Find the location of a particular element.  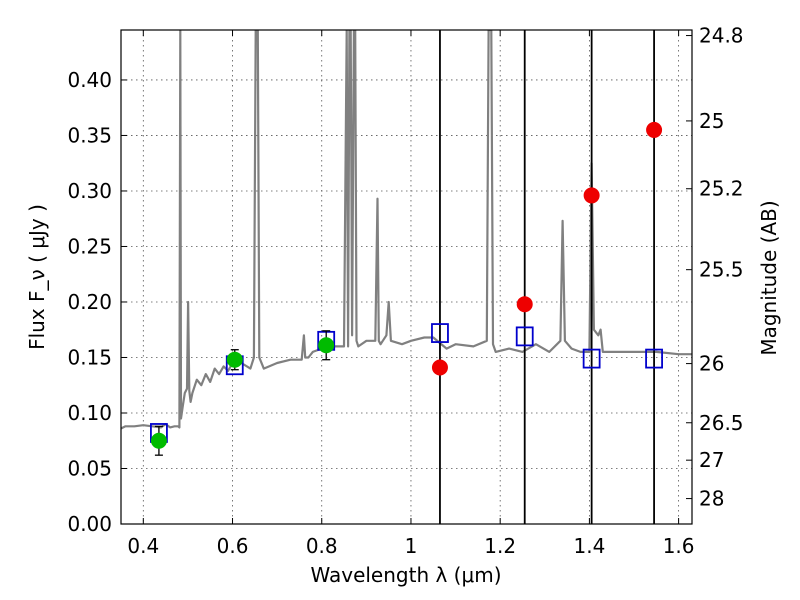

y-tick-label: 0.05 is located at coordinates (89, 468).